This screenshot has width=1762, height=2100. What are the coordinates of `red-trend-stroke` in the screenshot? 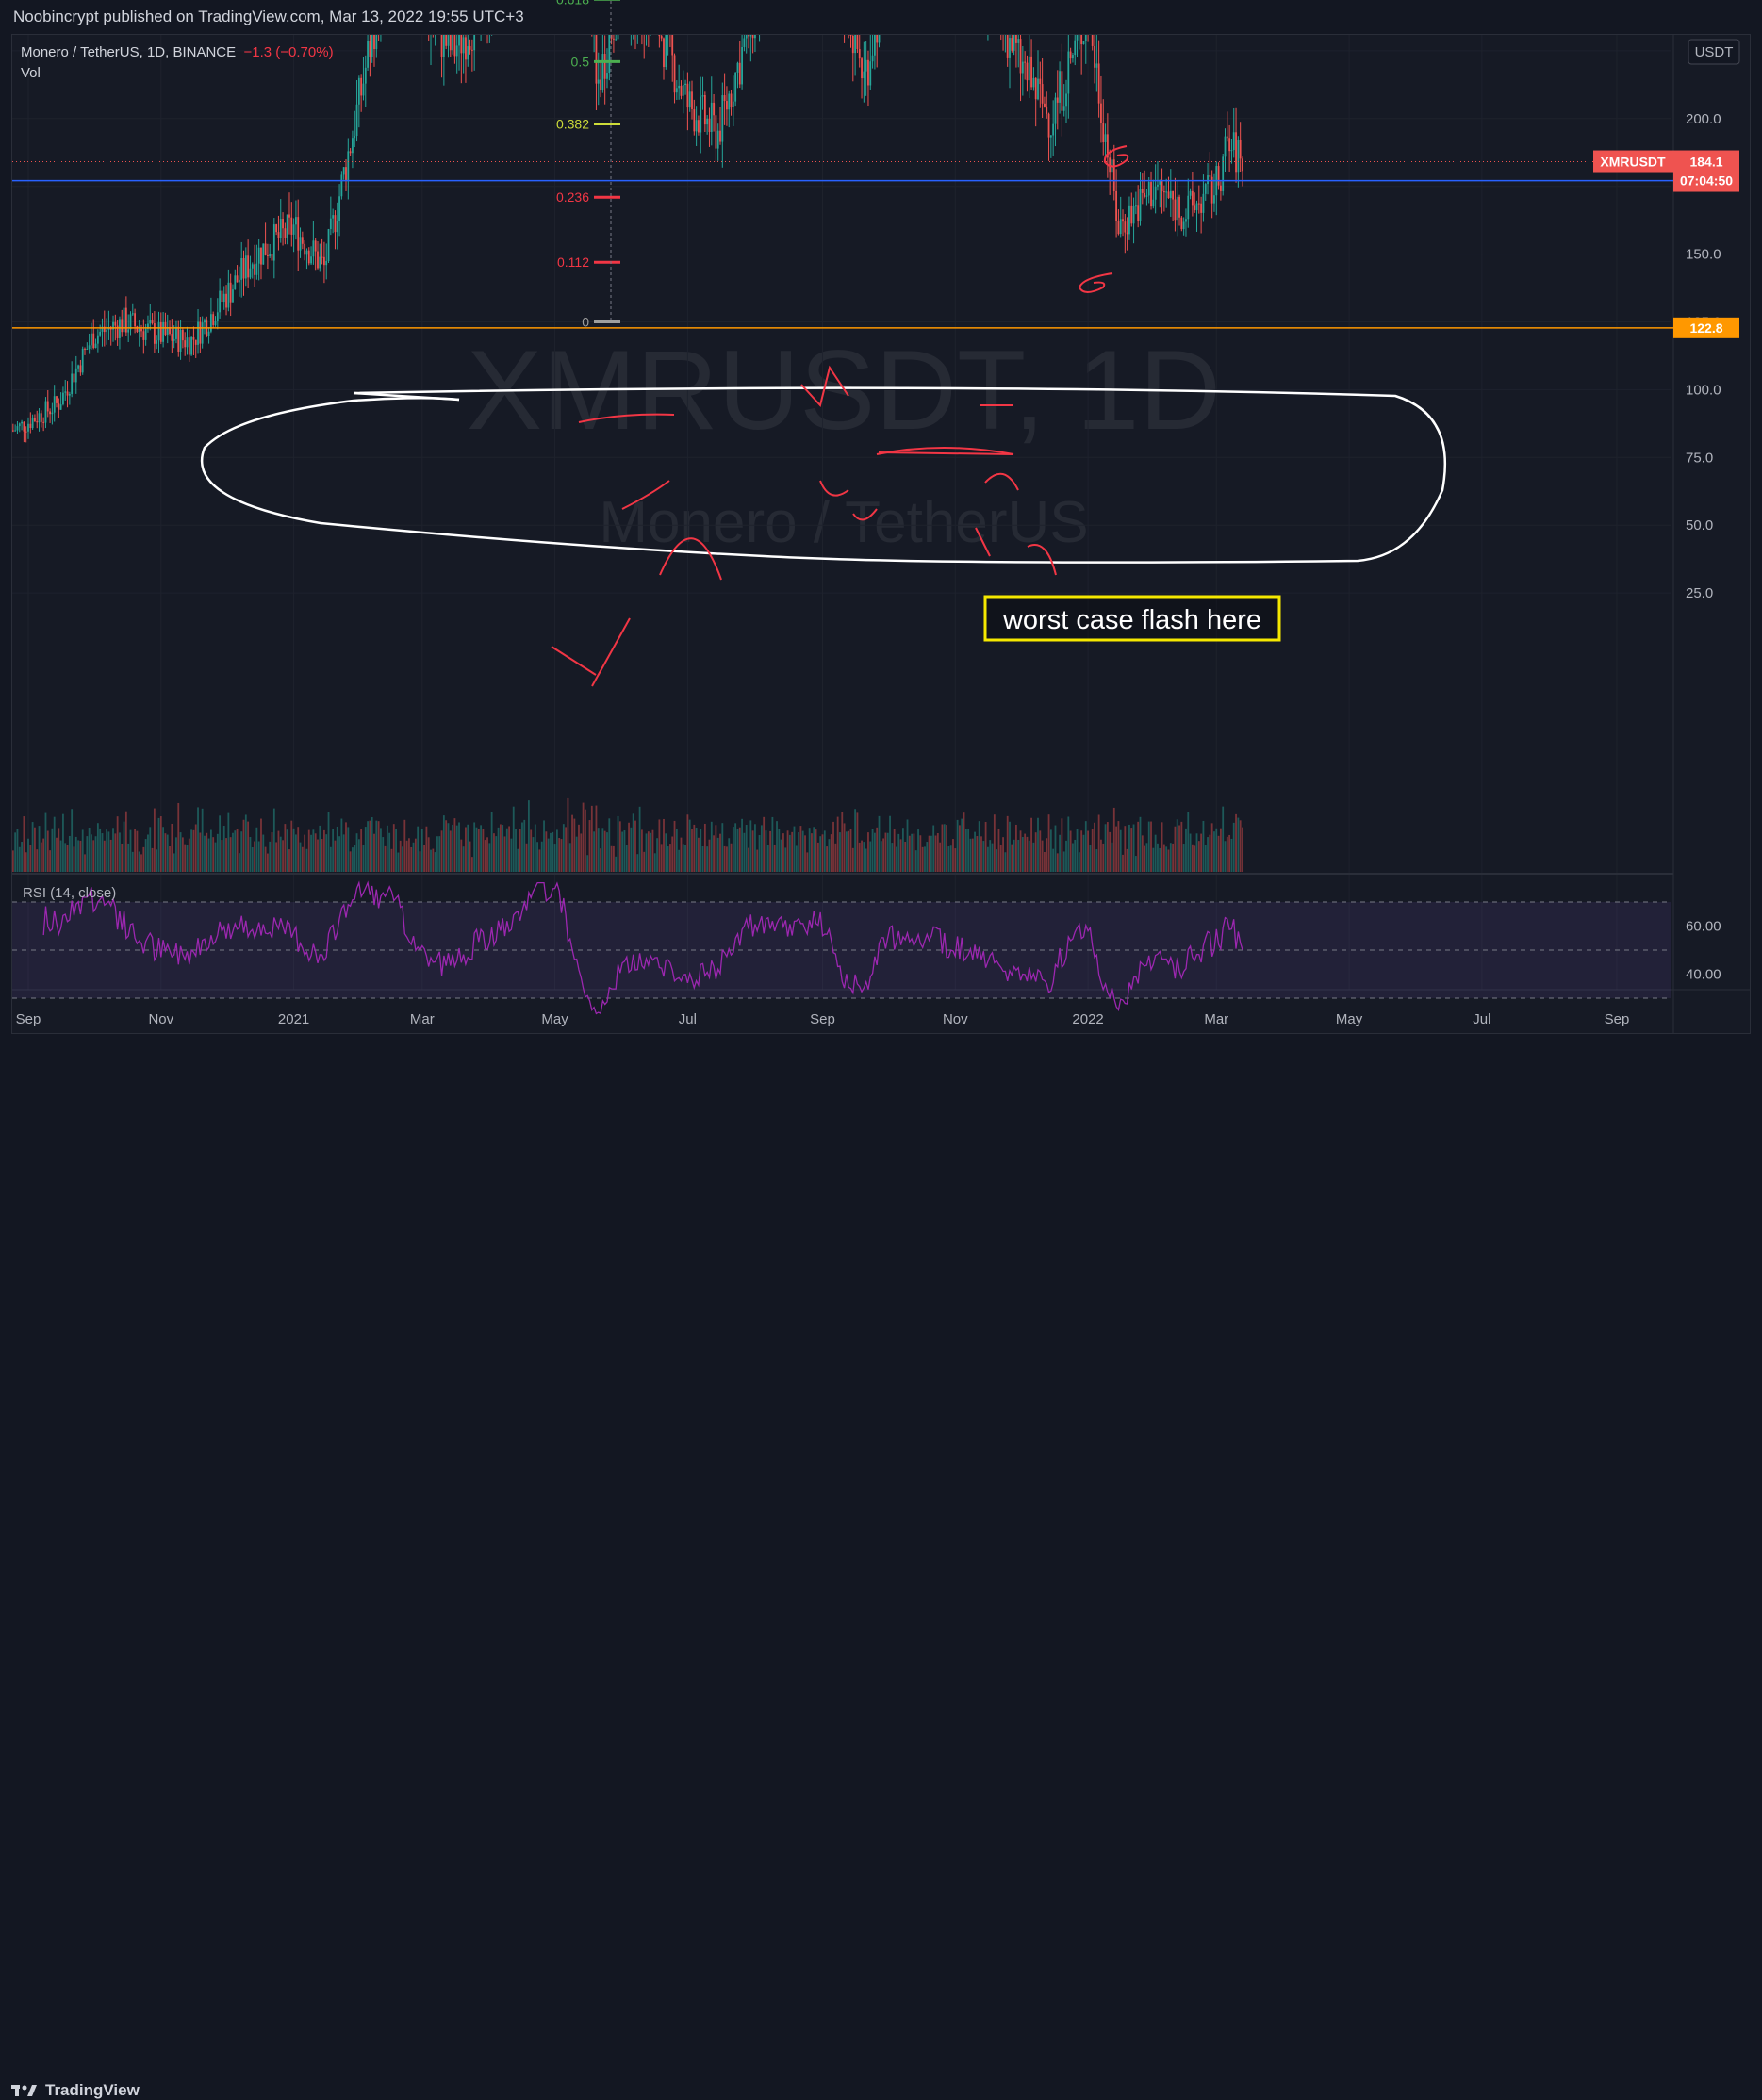 It's located at (690, 559).